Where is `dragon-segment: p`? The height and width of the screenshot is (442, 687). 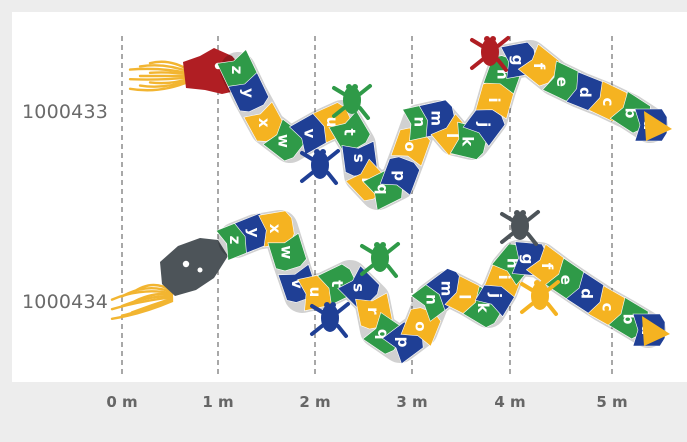 dragon-segment: p is located at coordinates (399, 176).